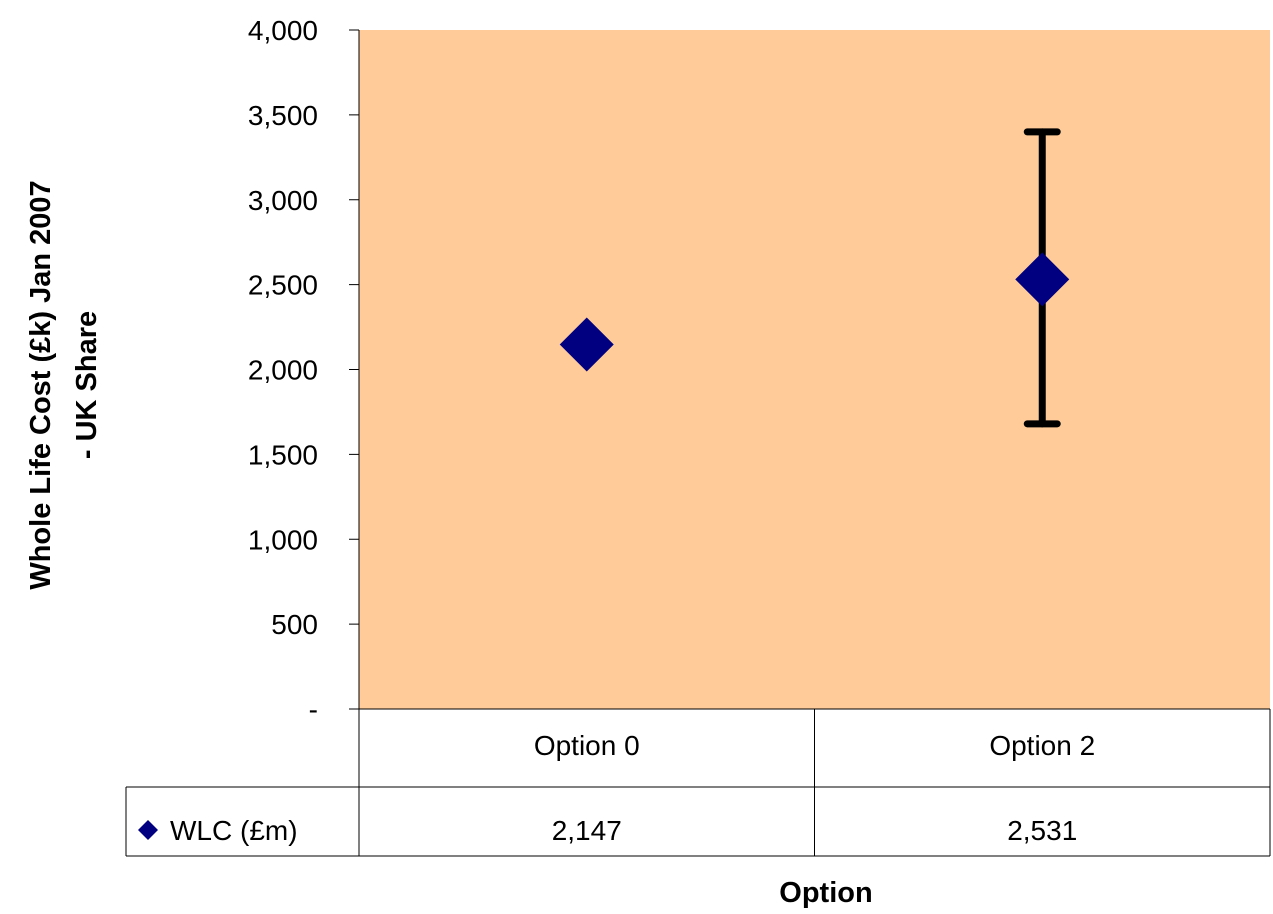  I want to click on y-tick-label: 1,500, so click(283, 454).